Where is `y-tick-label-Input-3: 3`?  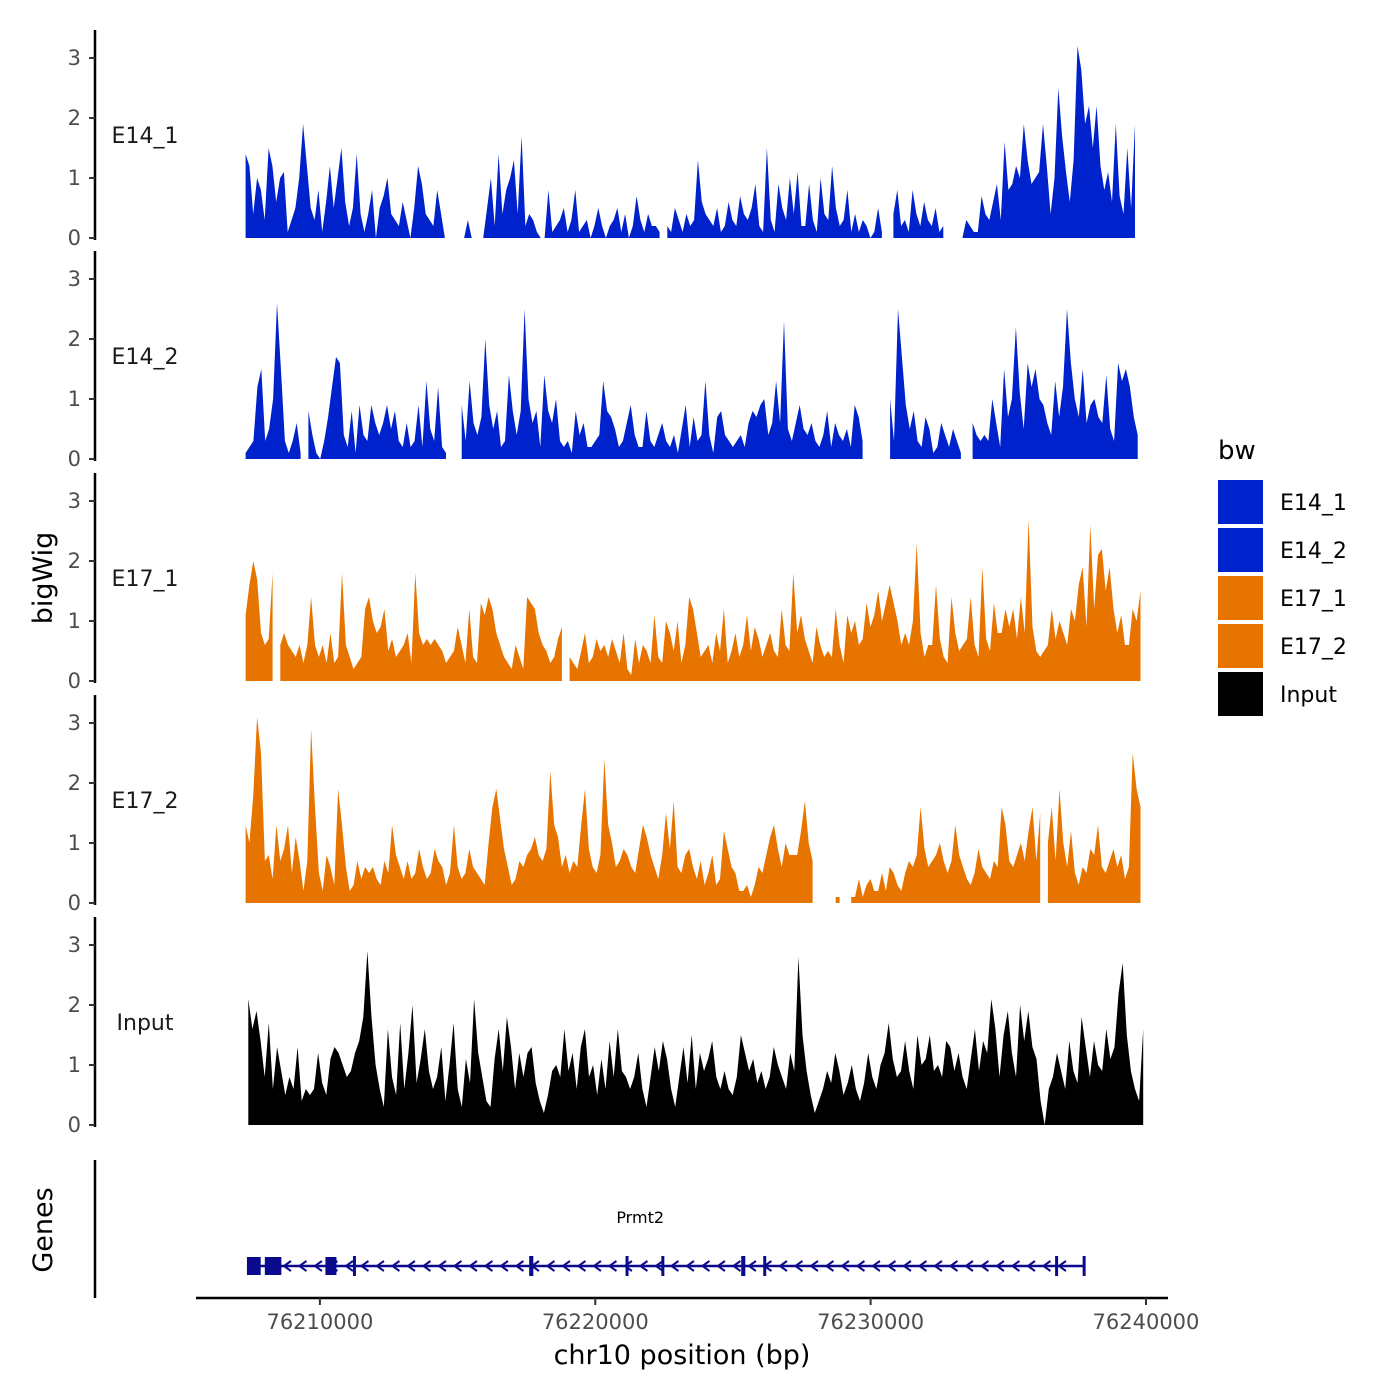 y-tick-label-Input-3: 3 is located at coordinates (74, 945).